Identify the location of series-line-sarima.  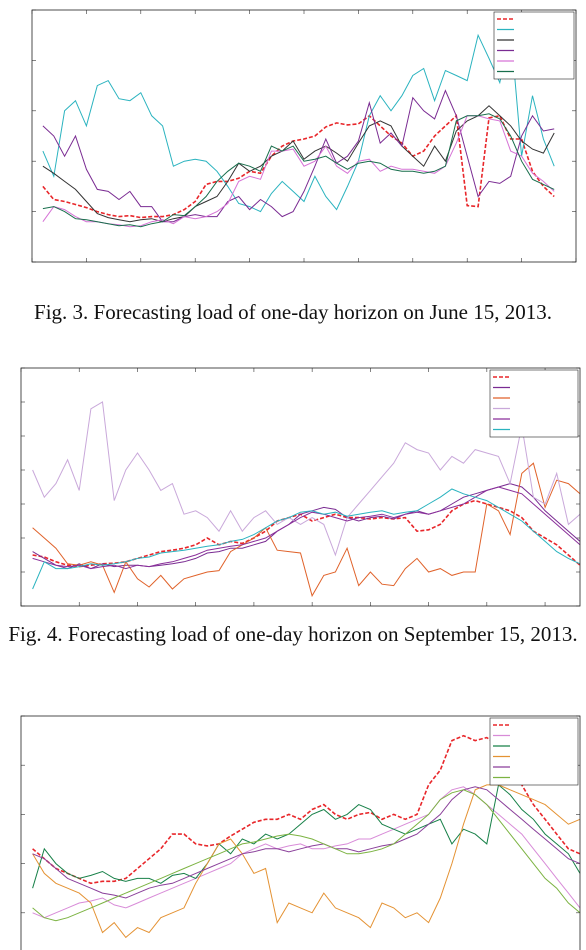
(298, 156).